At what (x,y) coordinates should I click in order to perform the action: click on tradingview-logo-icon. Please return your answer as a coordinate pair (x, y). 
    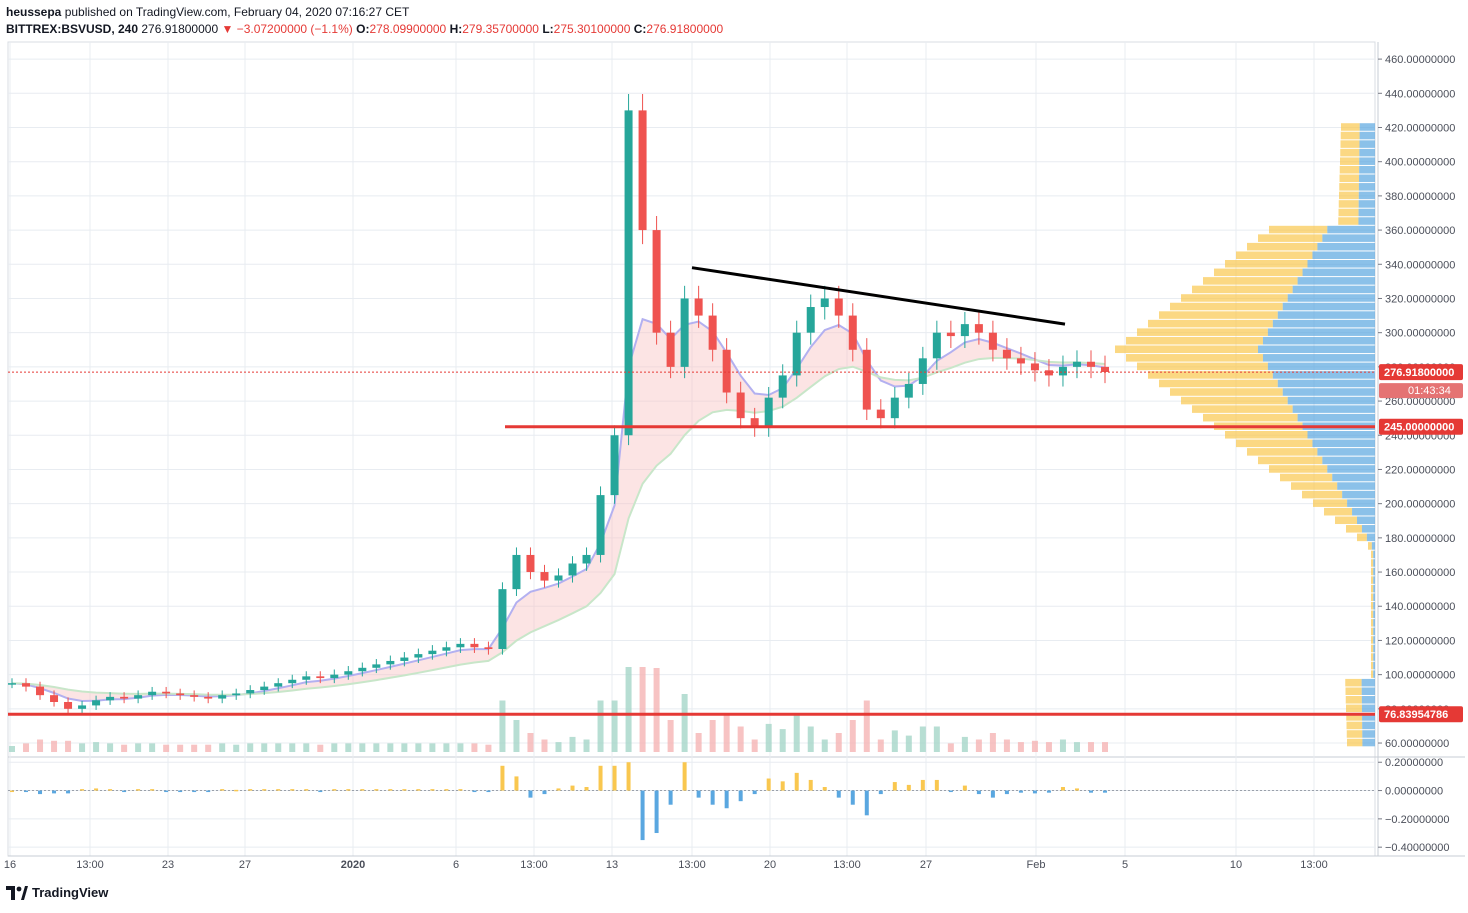
    Looking at the image, I should click on (17, 892).